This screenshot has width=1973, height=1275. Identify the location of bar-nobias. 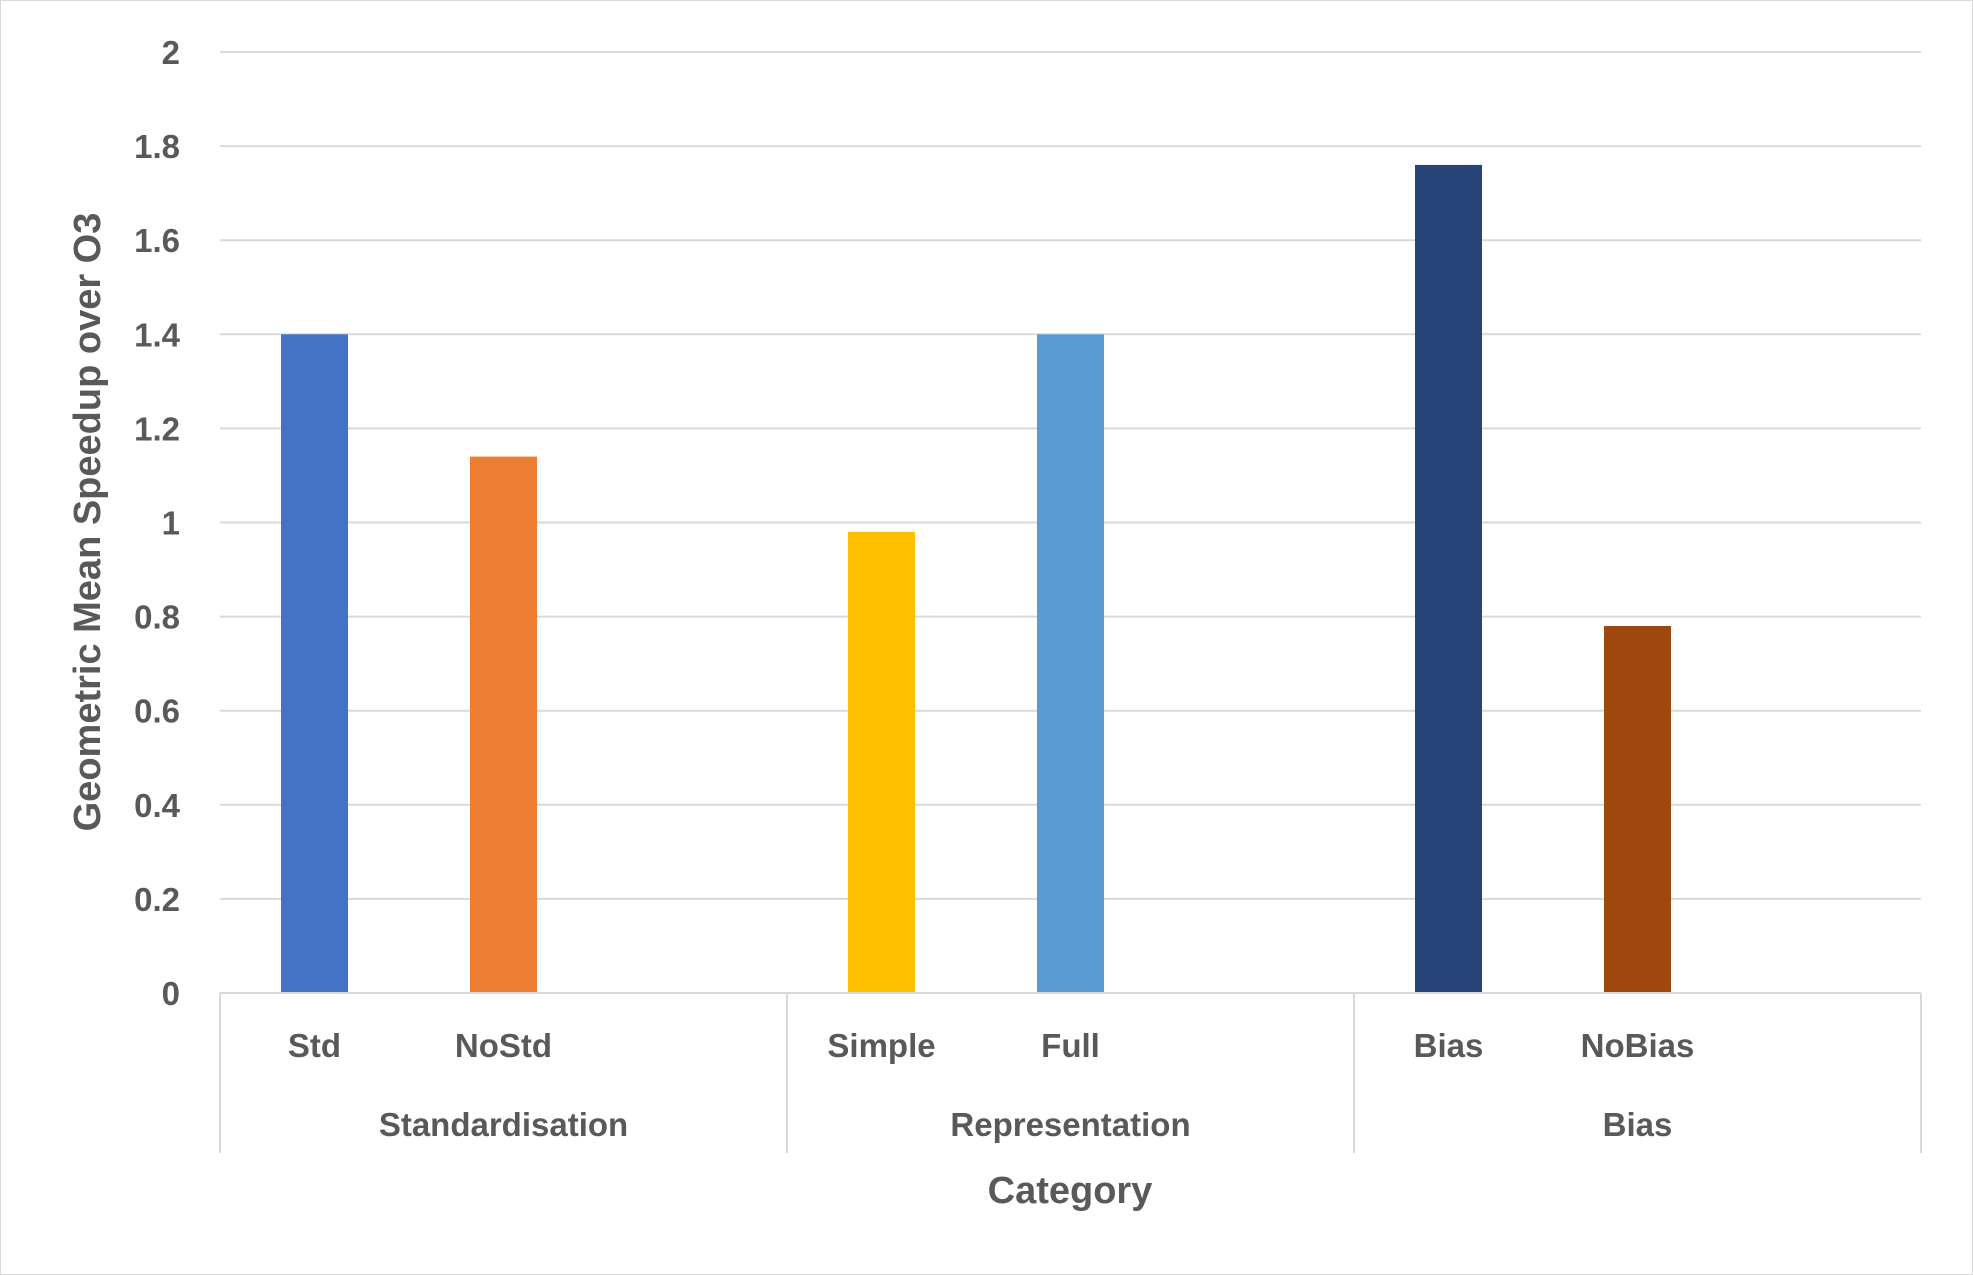
(1637, 809).